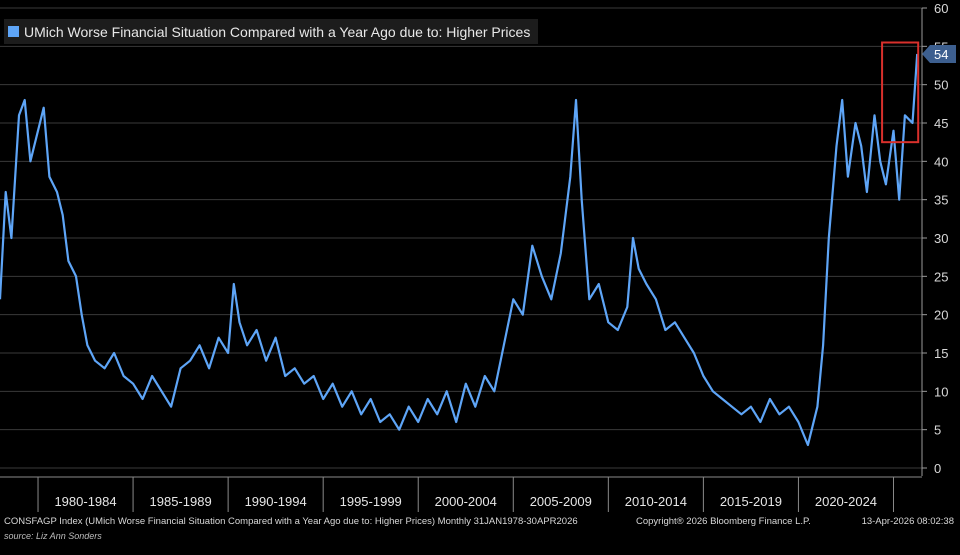 The height and width of the screenshot is (555, 960). What do you see at coordinates (937, 430) in the screenshot?
I see `y-tick-label: 5` at bounding box center [937, 430].